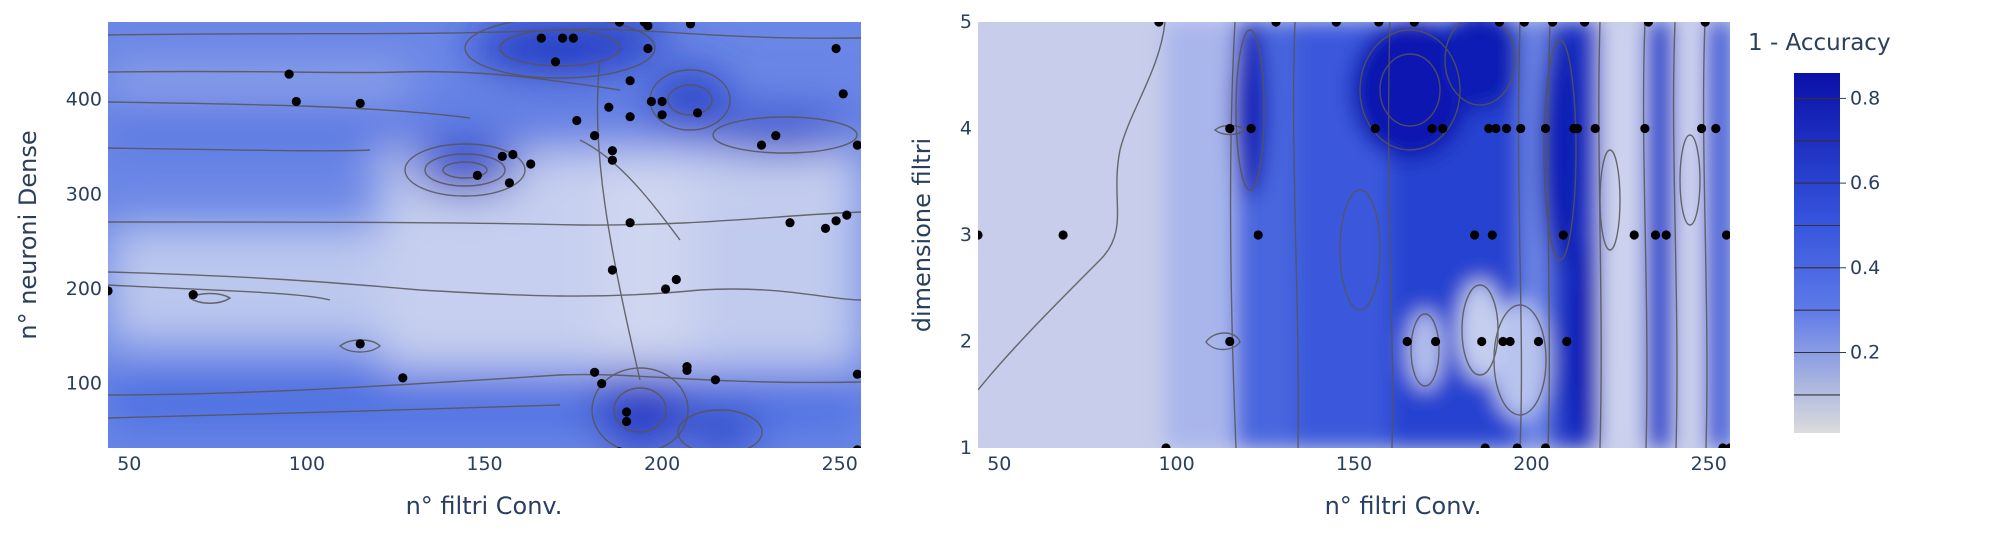  Describe the element at coordinates (484, 506) in the screenshot. I see `left-x-axis-title: n° filtri Conv.` at that location.